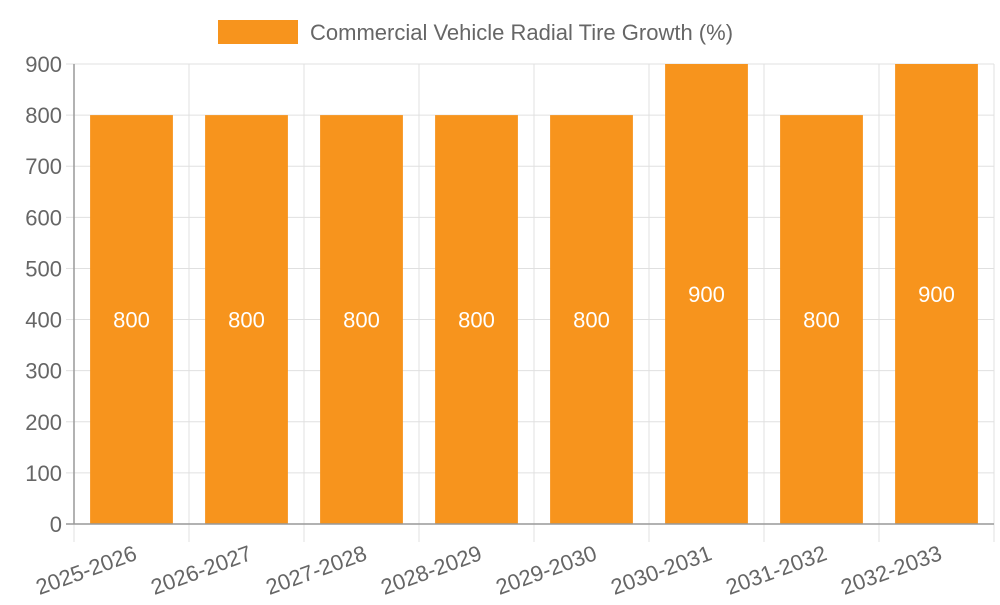 The image size is (1000, 605). I want to click on bar-2026-2027, so click(246, 319).